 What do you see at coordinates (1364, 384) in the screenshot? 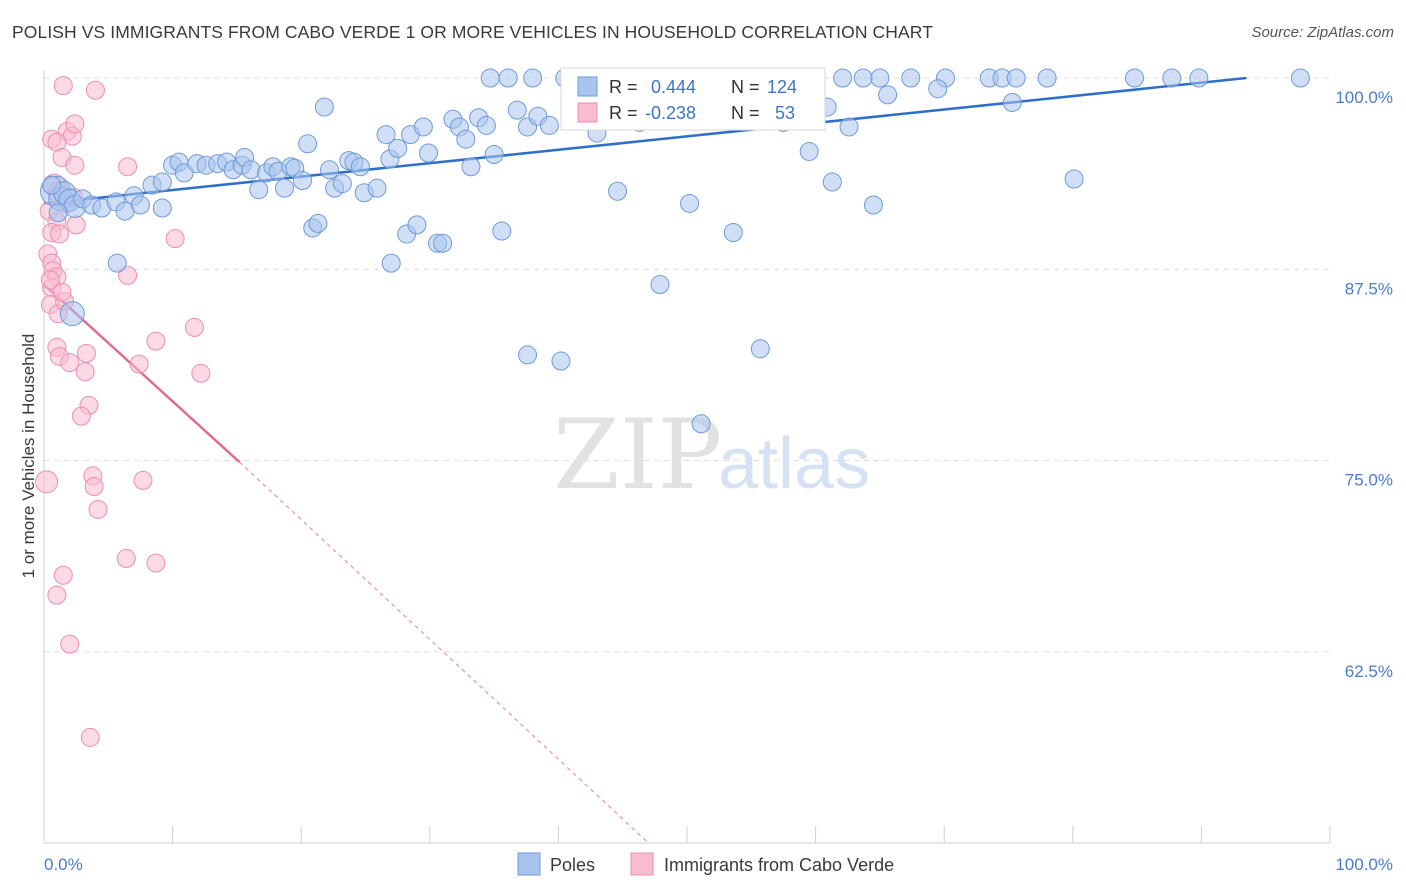
I see `y-tick-labels: 62.5% 75.0% 87.5% 100.0%` at bounding box center [1364, 384].